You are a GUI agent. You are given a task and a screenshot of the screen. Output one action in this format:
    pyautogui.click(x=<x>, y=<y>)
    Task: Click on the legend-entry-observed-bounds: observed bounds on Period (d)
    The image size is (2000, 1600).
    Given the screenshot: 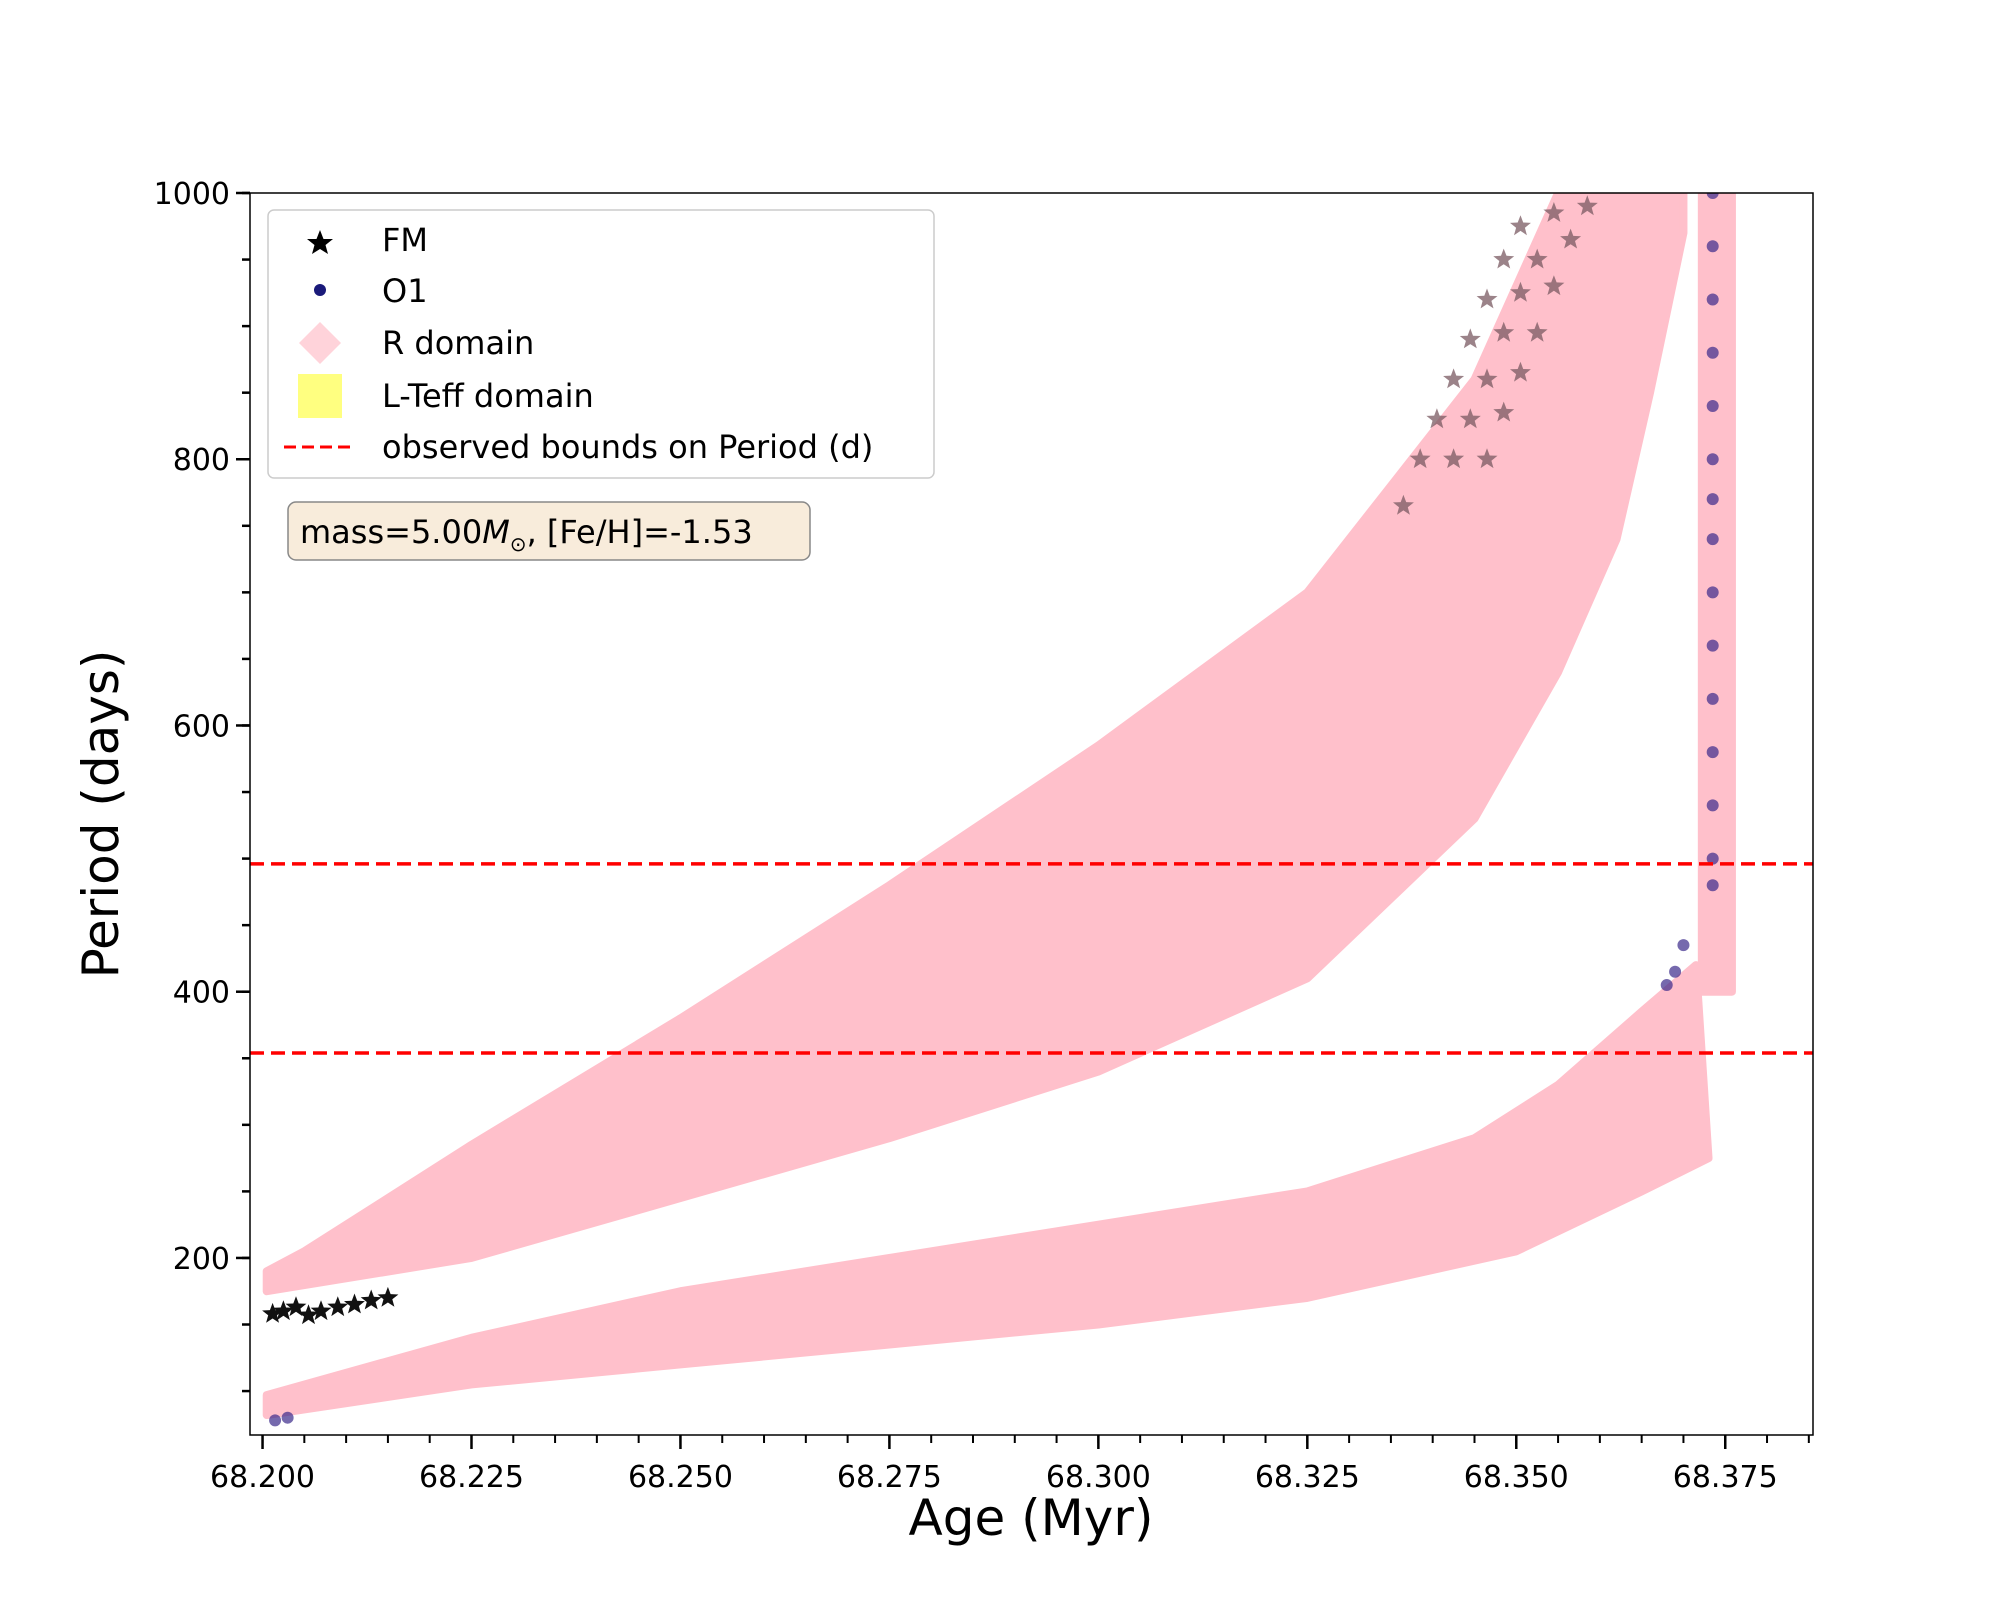 What is the action you would take?
    pyautogui.click(x=578, y=447)
    